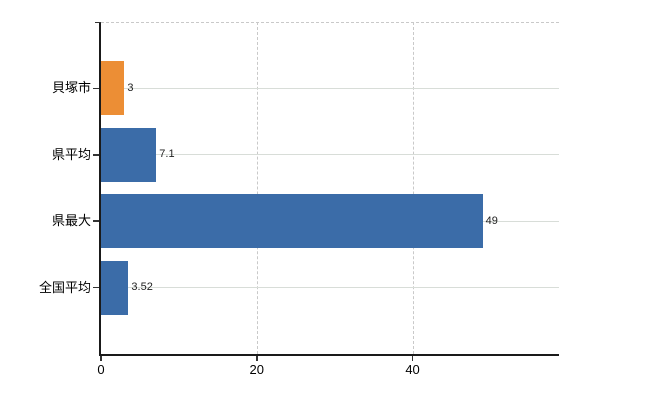 This screenshot has height=400, width=650. What do you see at coordinates (491, 220) in the screenshot?
I see `bar-value-label: 49` at bounding box center [491, 220].